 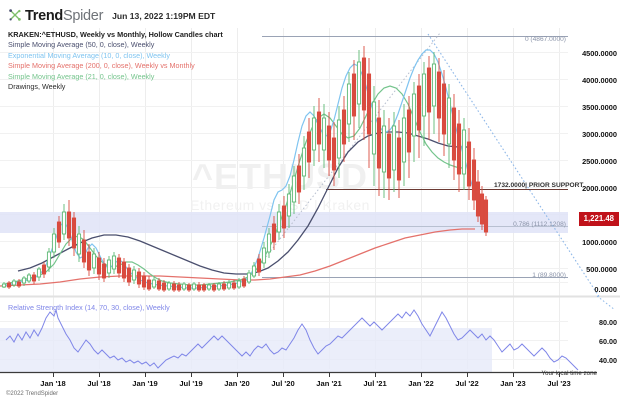 I want to click on x-axis-label-jul23: Jul '23, so click(x=559, y=383).